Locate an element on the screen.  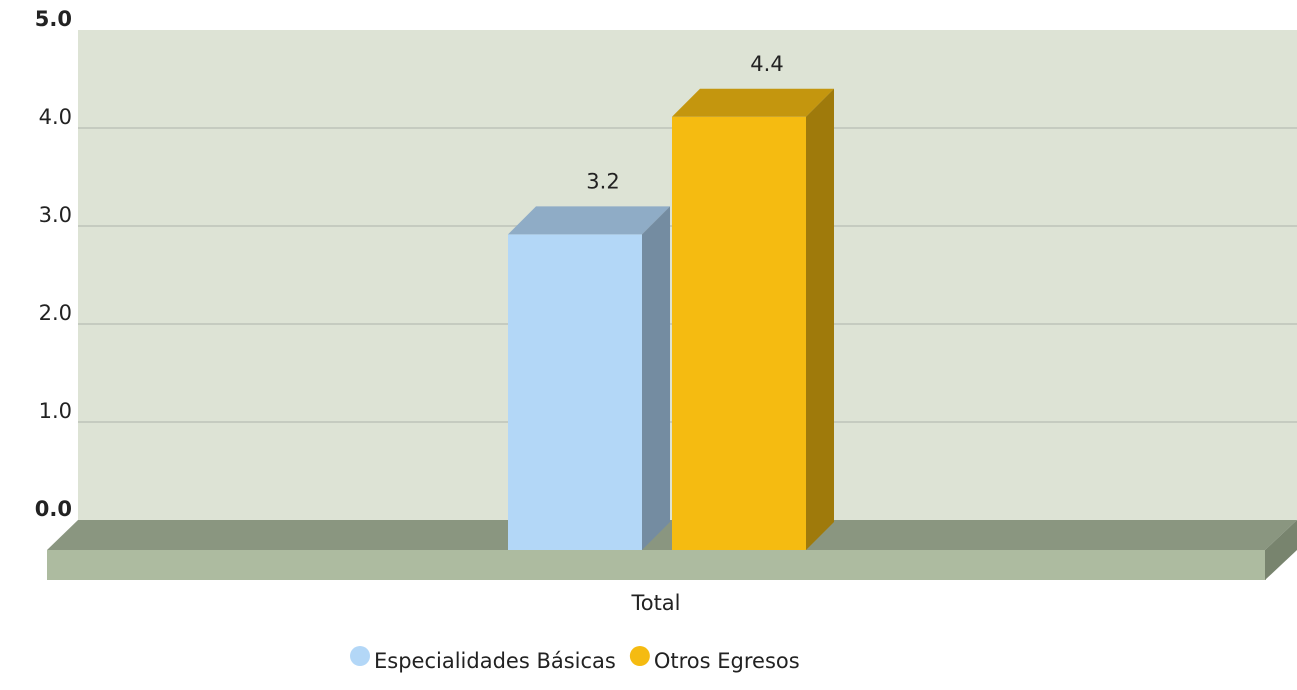
data-label: 4.4 is located at coordinates (766, 64).